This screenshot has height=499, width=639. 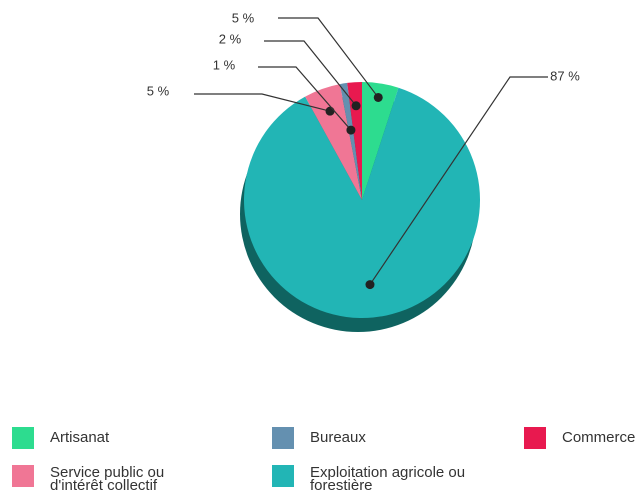 I want to click on legend-item: Artisanat, so click(x=111, y=438).